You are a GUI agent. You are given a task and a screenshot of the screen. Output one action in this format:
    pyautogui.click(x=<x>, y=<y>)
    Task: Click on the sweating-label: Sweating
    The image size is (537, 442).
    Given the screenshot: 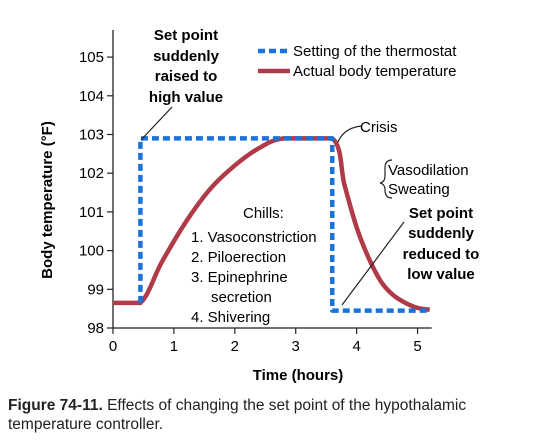 What is the action you would take?
    pyautogui.click(x=419, y=189)
    